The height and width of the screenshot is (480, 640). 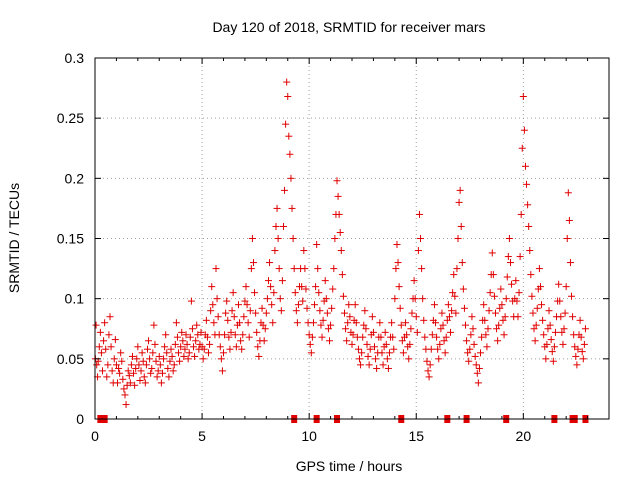 I want to click on x-tick-label: 20, so click(x=524, y=436).